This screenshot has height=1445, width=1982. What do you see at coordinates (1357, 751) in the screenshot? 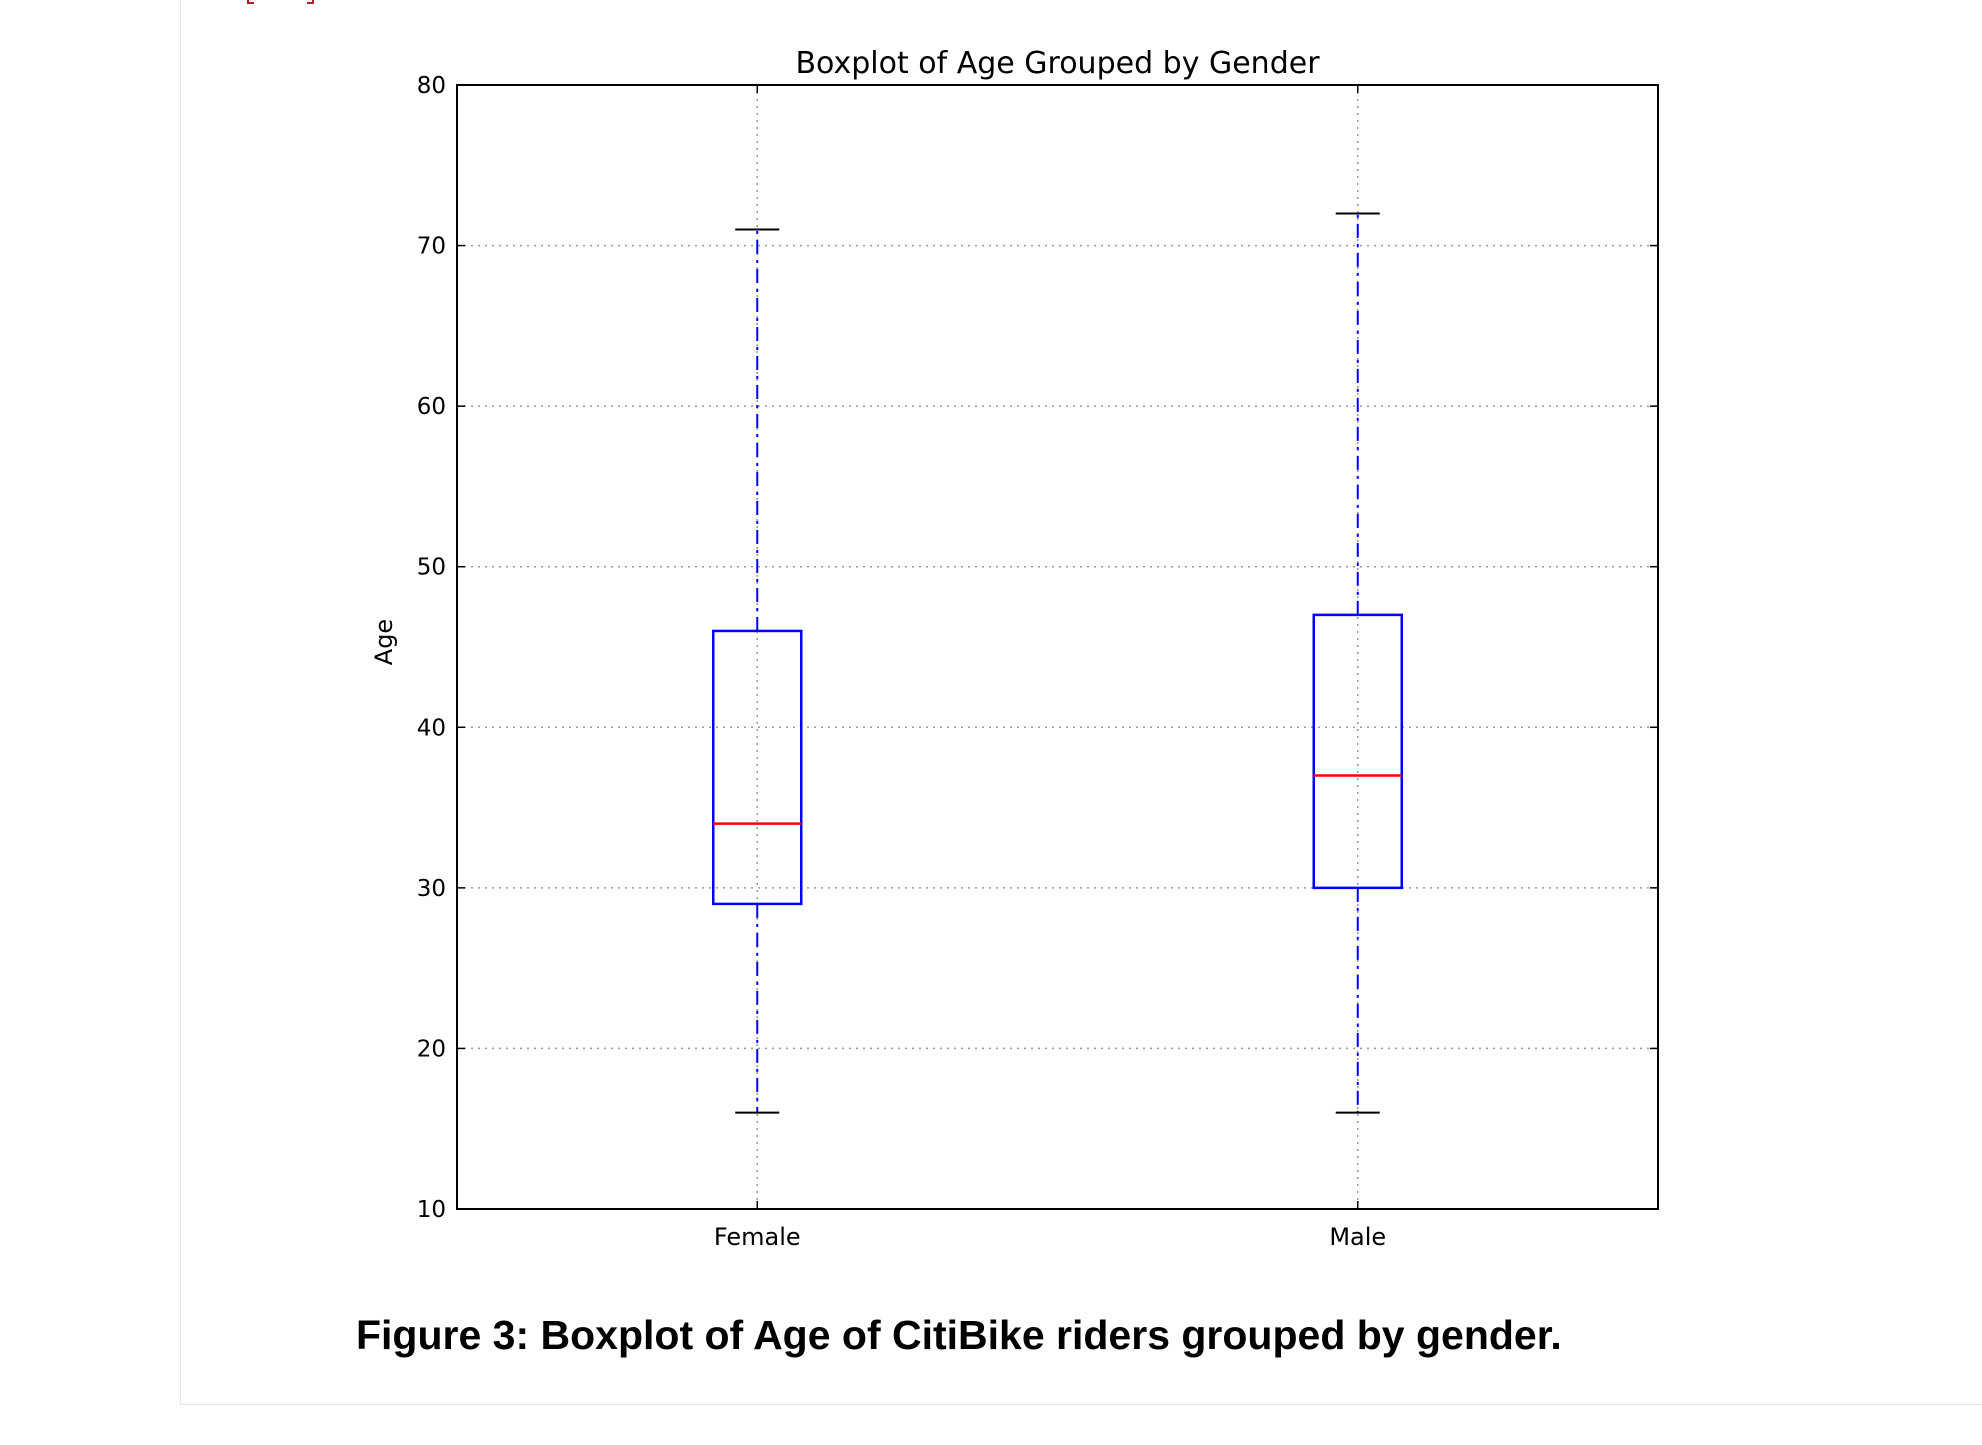
I see `box-male` at bounding box center [1357, 751].